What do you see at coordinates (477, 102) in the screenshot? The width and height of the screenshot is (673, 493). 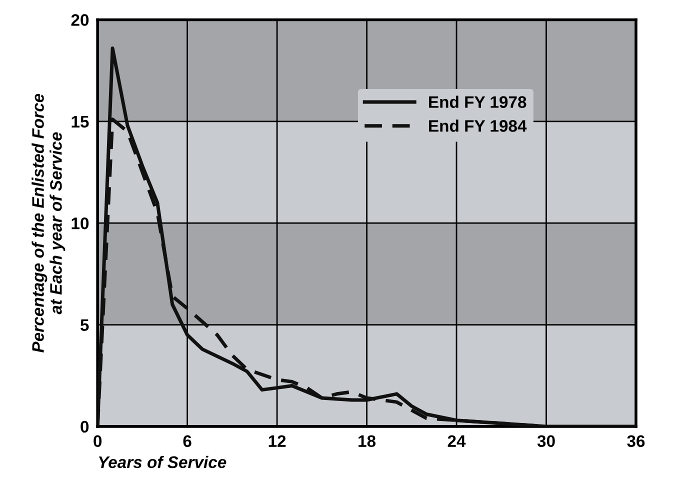 I see `legend-label: End FY 1978` at bounding box center [477, 102].